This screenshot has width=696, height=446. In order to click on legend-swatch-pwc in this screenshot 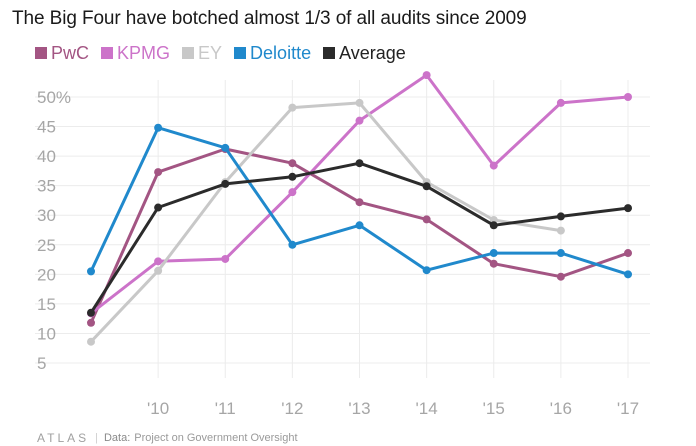, I will do `click(41, 53)`.